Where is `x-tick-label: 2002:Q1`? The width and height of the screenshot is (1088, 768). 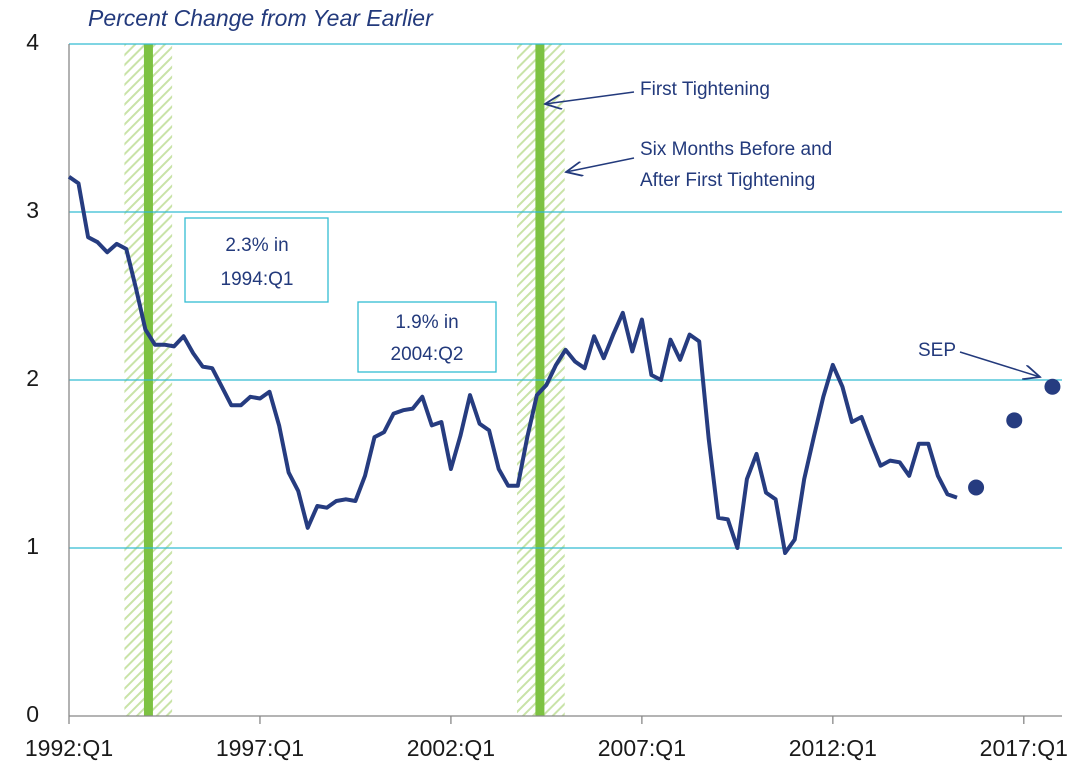
x-tick-label: 2002:Q1 is located at coordinates (451, 748).